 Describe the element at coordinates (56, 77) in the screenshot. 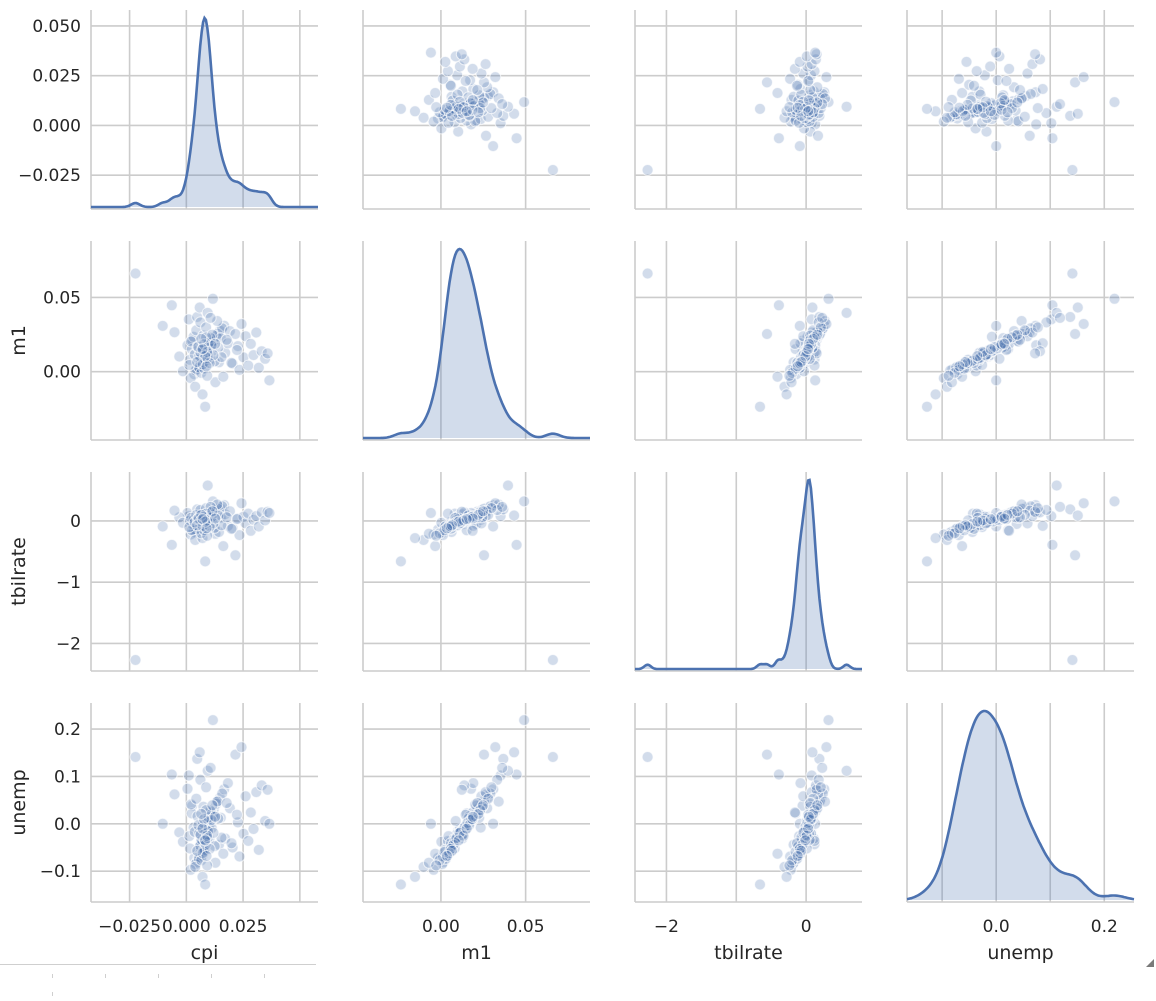

I see `y-tick-label: 0.025` at that location.